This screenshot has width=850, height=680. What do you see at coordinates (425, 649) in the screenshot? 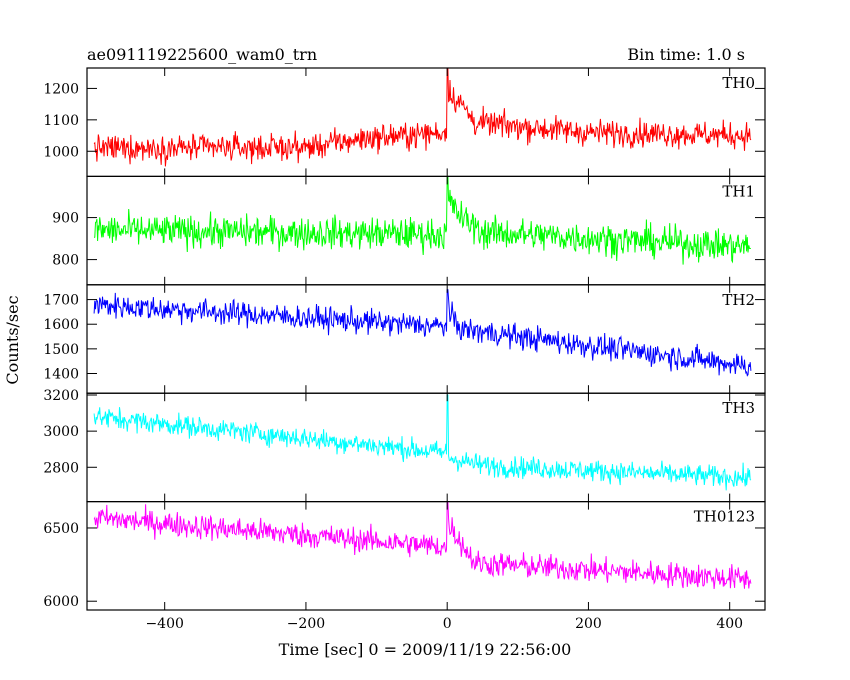
I see `x-axis-label: Time [sec] 0 = 2009/11/19 22:56:00` at bounding box center [425, 649].